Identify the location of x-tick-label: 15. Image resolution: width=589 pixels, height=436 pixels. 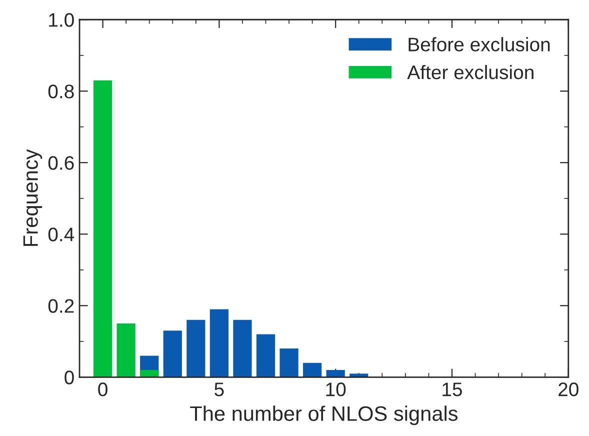
(452, 389).